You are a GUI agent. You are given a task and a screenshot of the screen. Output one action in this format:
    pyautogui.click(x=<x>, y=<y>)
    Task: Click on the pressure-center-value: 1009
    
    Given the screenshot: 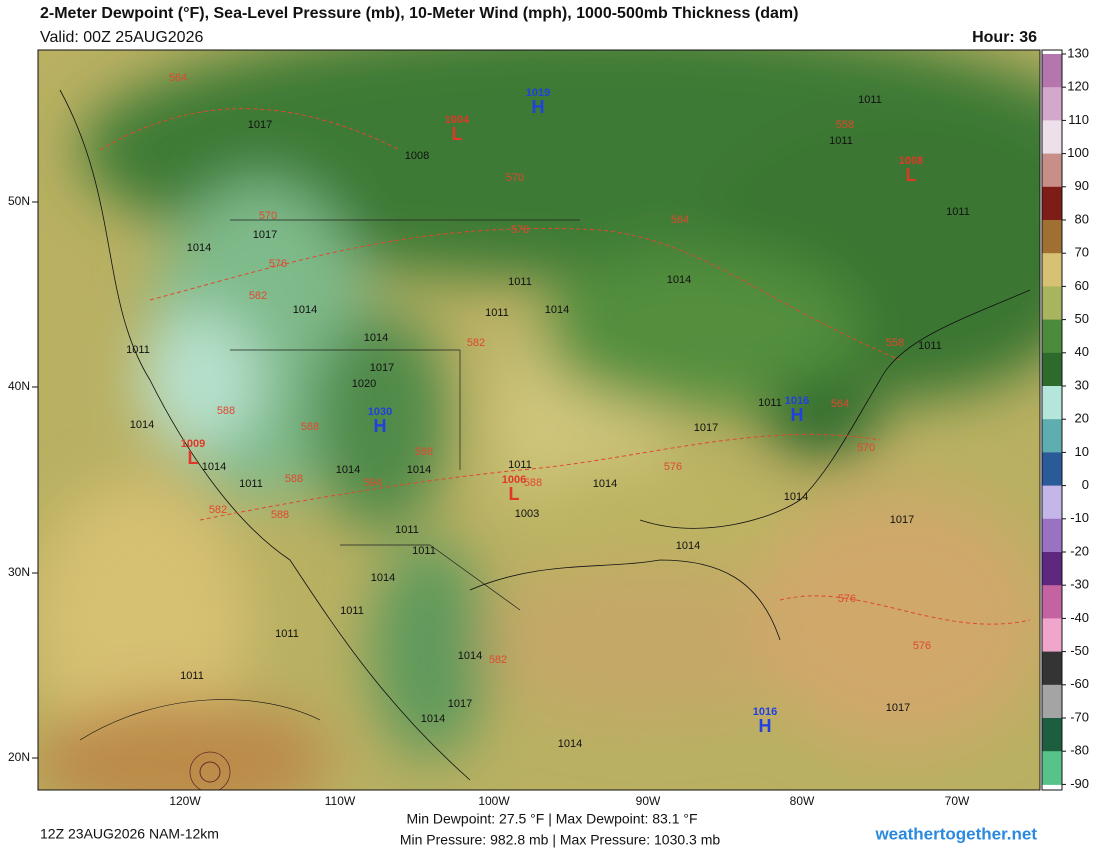 What is the action you would take?
    pyautogui.click(x=193, y=444)
    